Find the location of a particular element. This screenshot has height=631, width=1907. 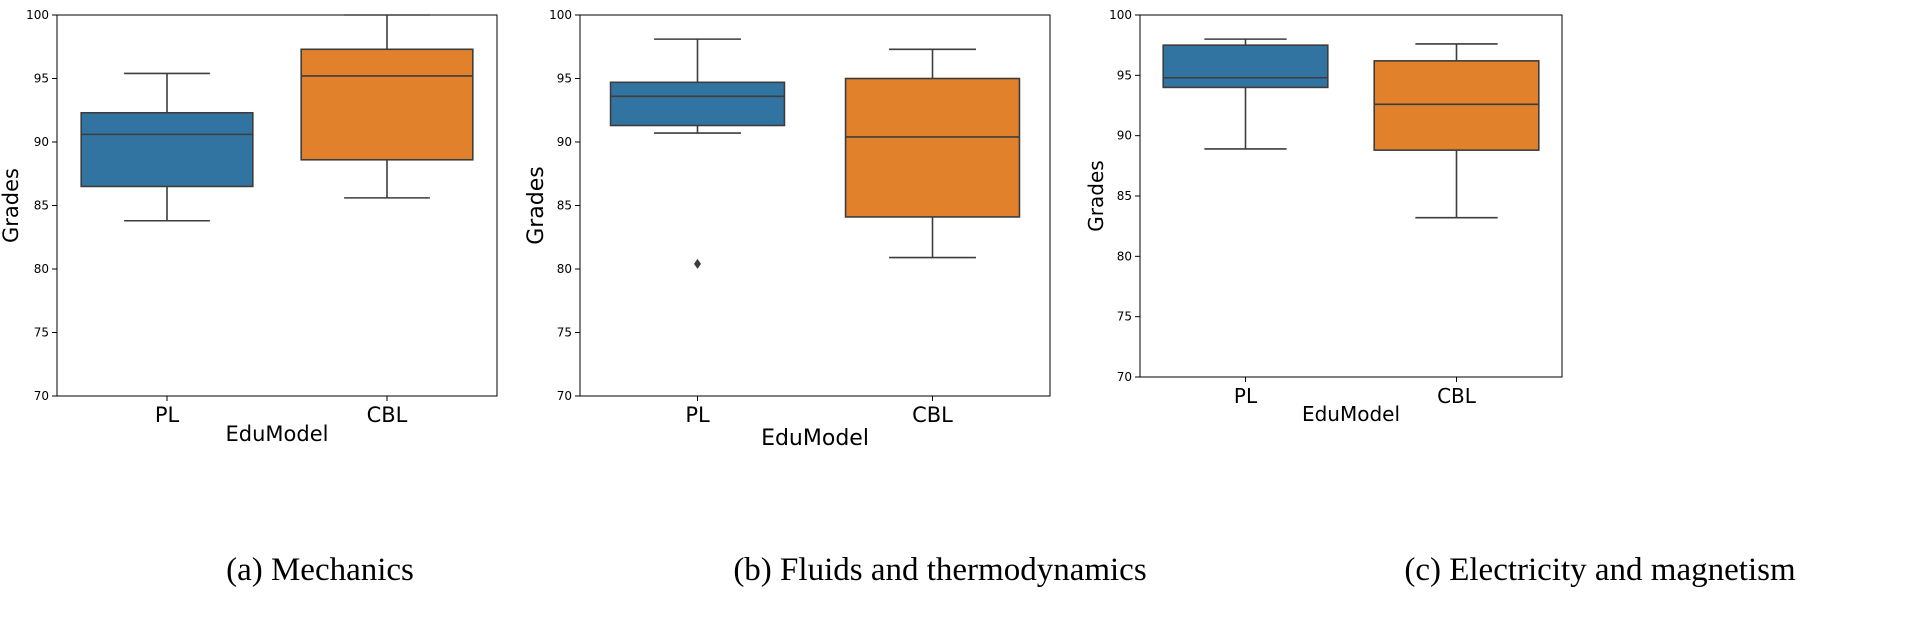

caption-fluids-thermodynamics: (b) Fluids and thermodynamics is located at coordinates (940, 570).